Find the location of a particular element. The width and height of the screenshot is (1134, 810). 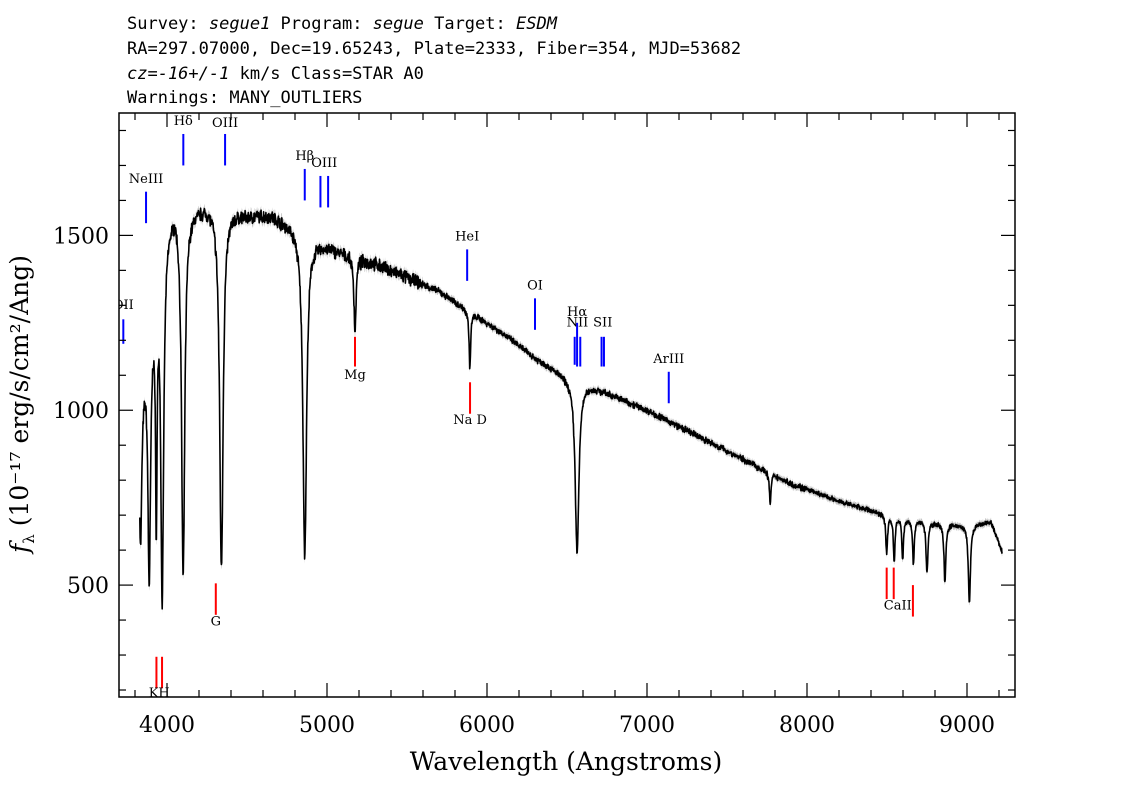

x-tick-label: 7000 is located at coordinates (647, 725).